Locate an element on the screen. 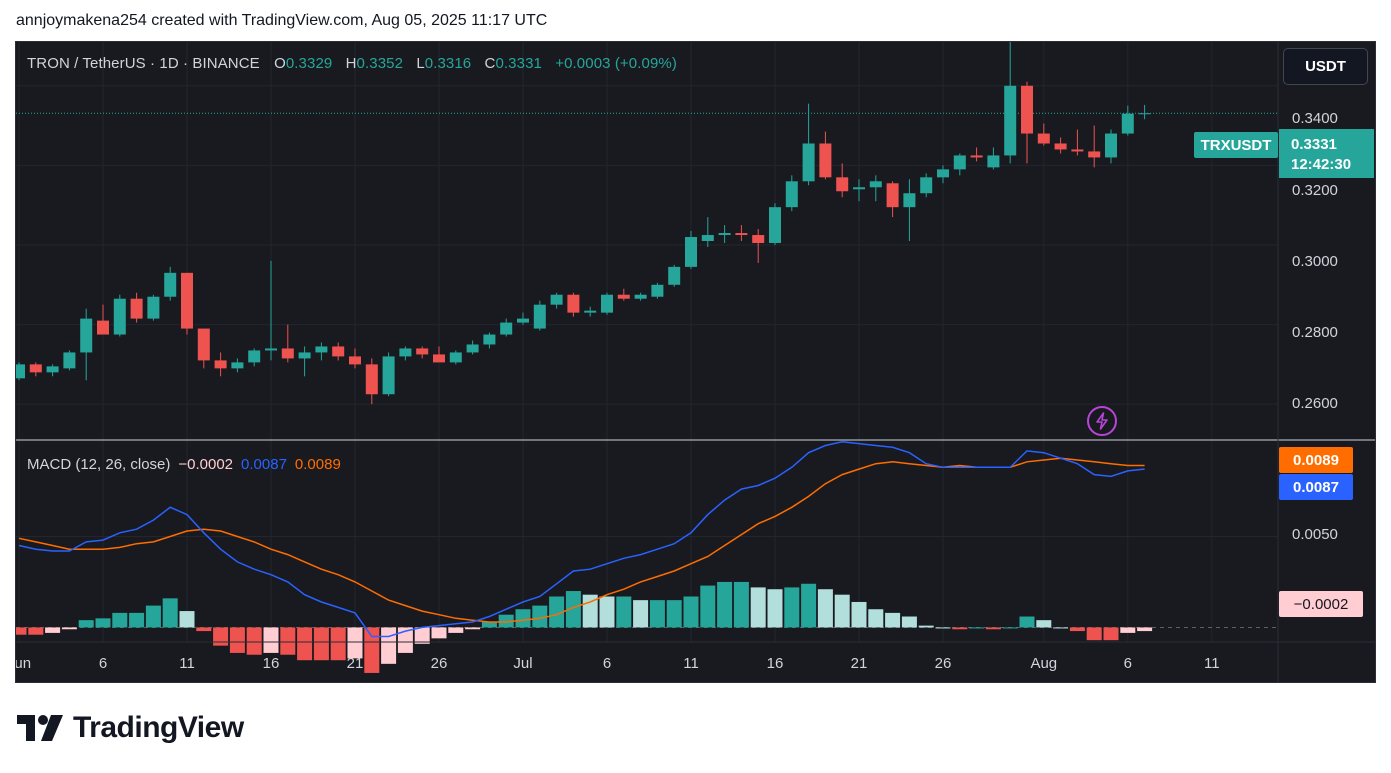 The height and width of the screenshot is (773, 1391). macd-legend: MACD (12, 26, close) −0.0002 0.0087 0.0089 is located at coordinates (184, 464).